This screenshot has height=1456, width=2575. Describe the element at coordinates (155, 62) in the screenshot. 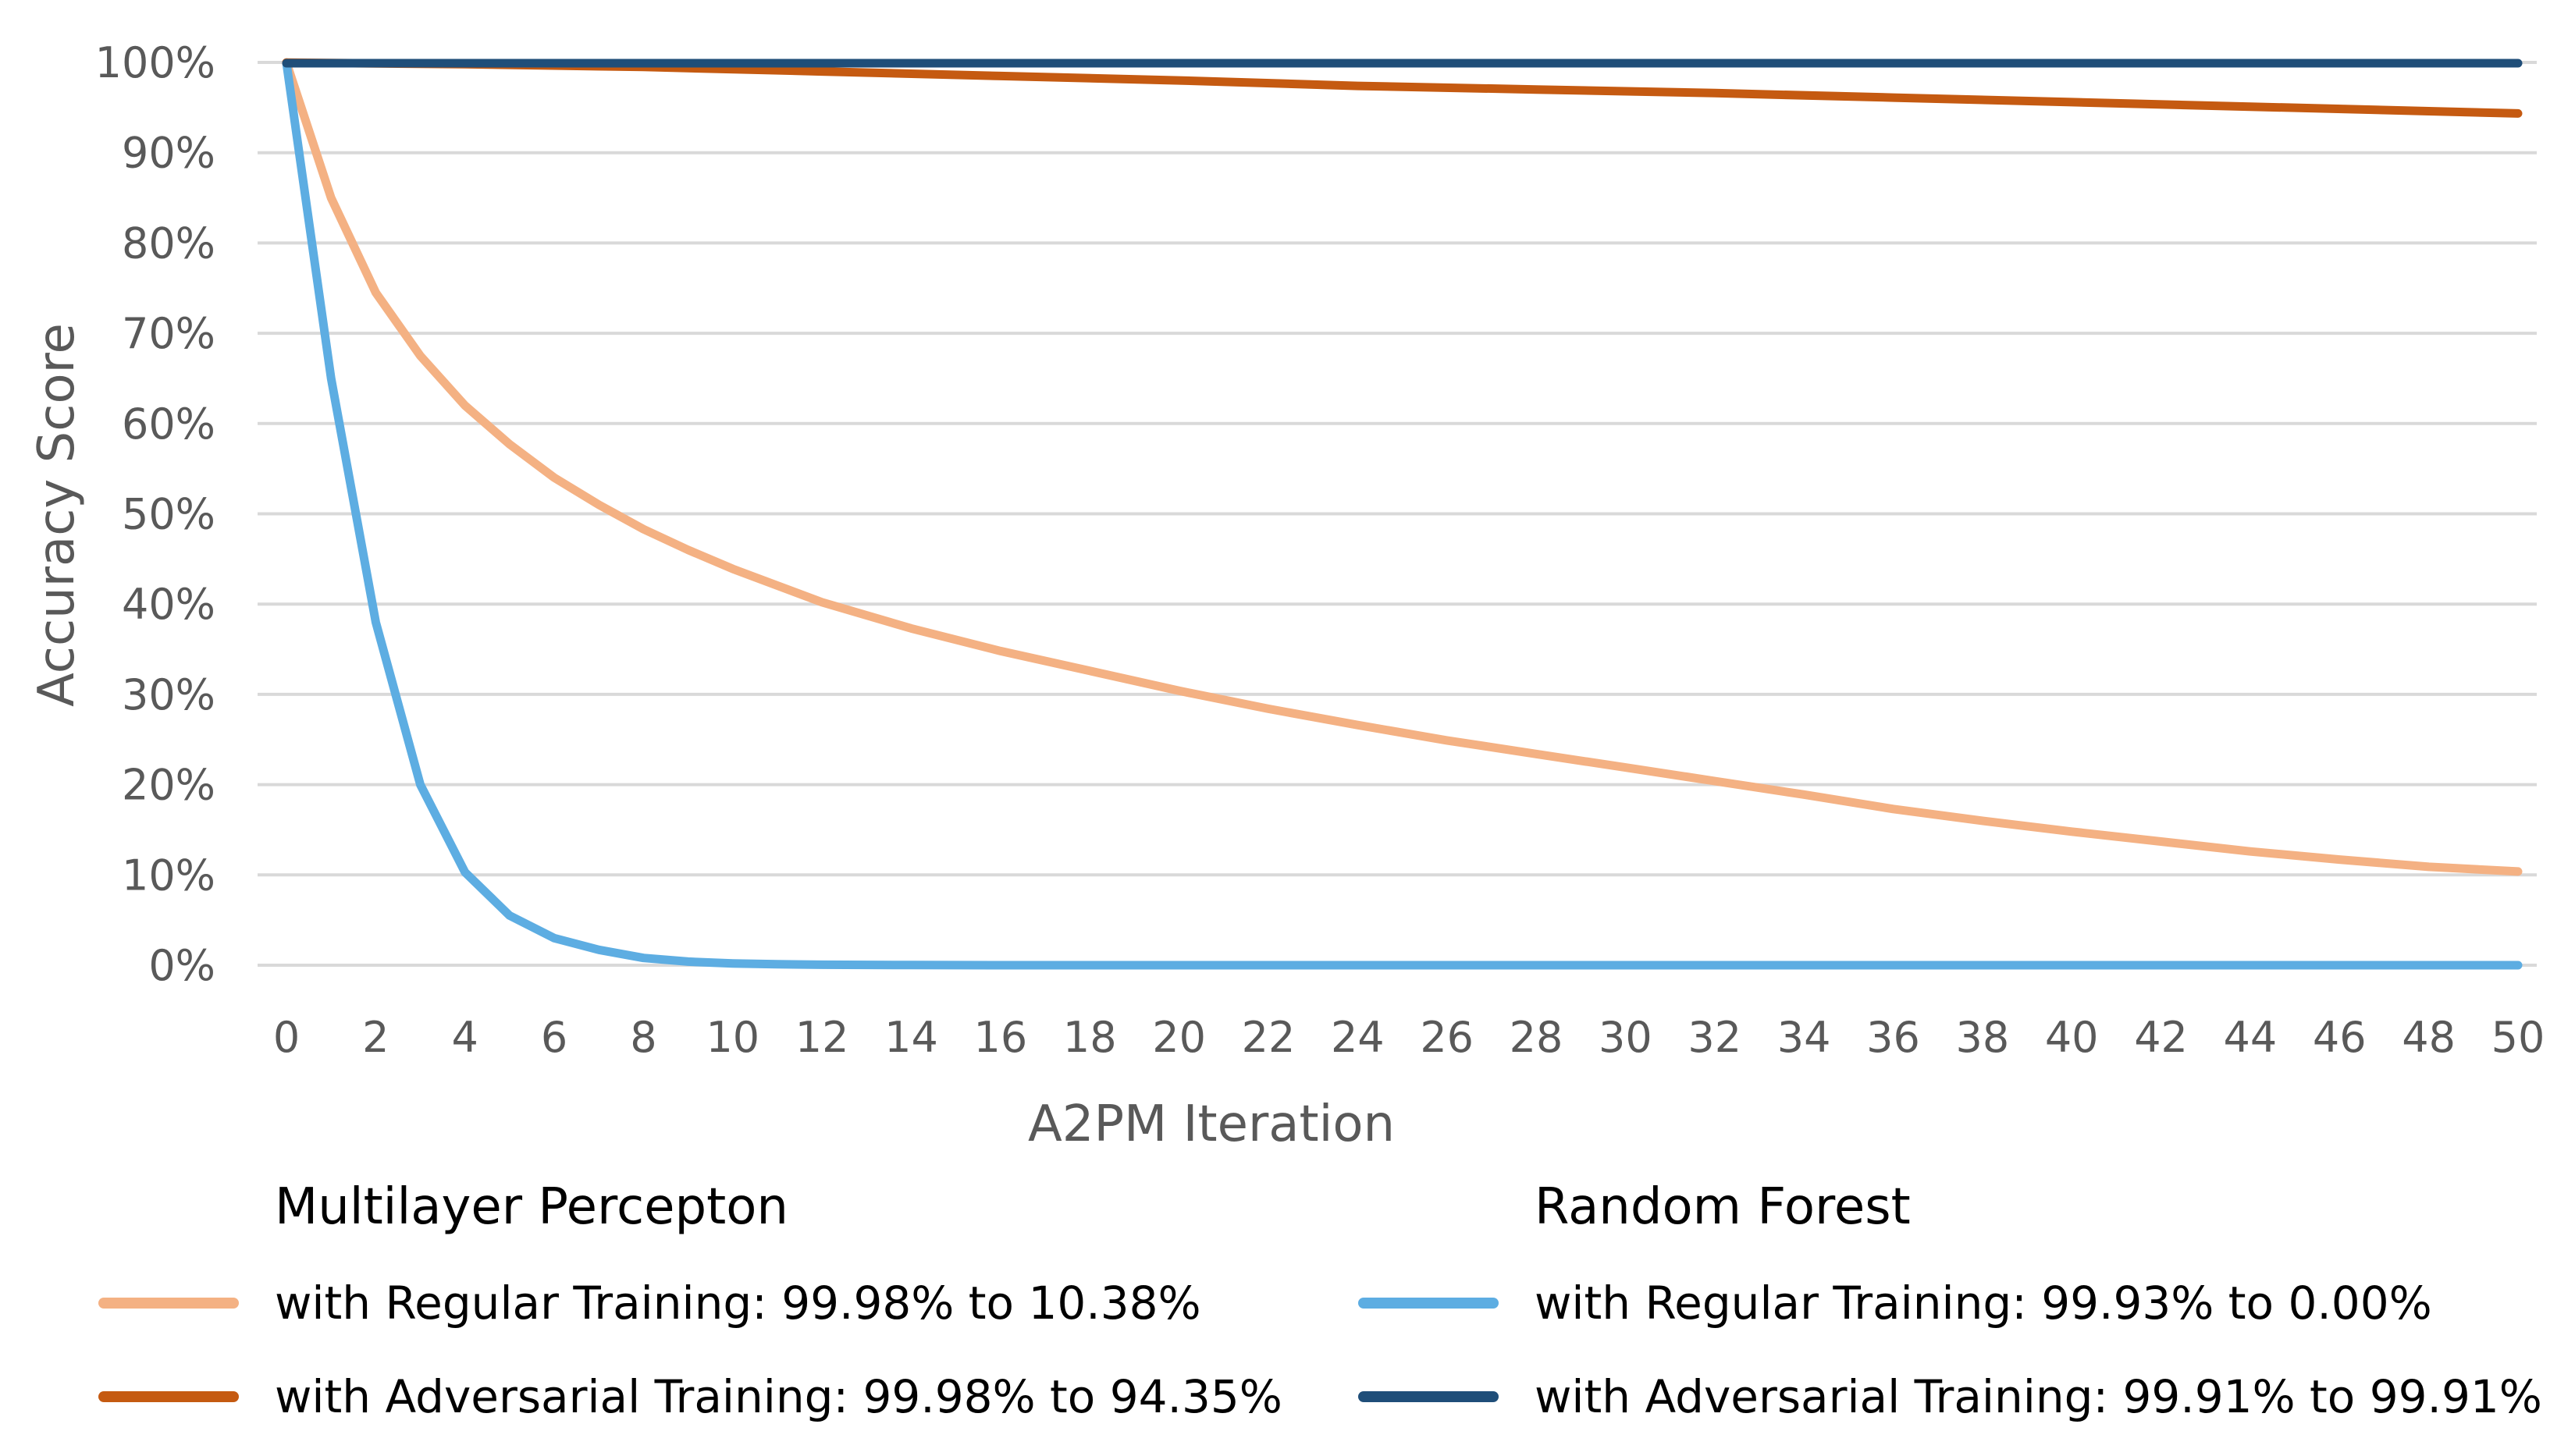

I see `y-tick-label: 100%` at that location.